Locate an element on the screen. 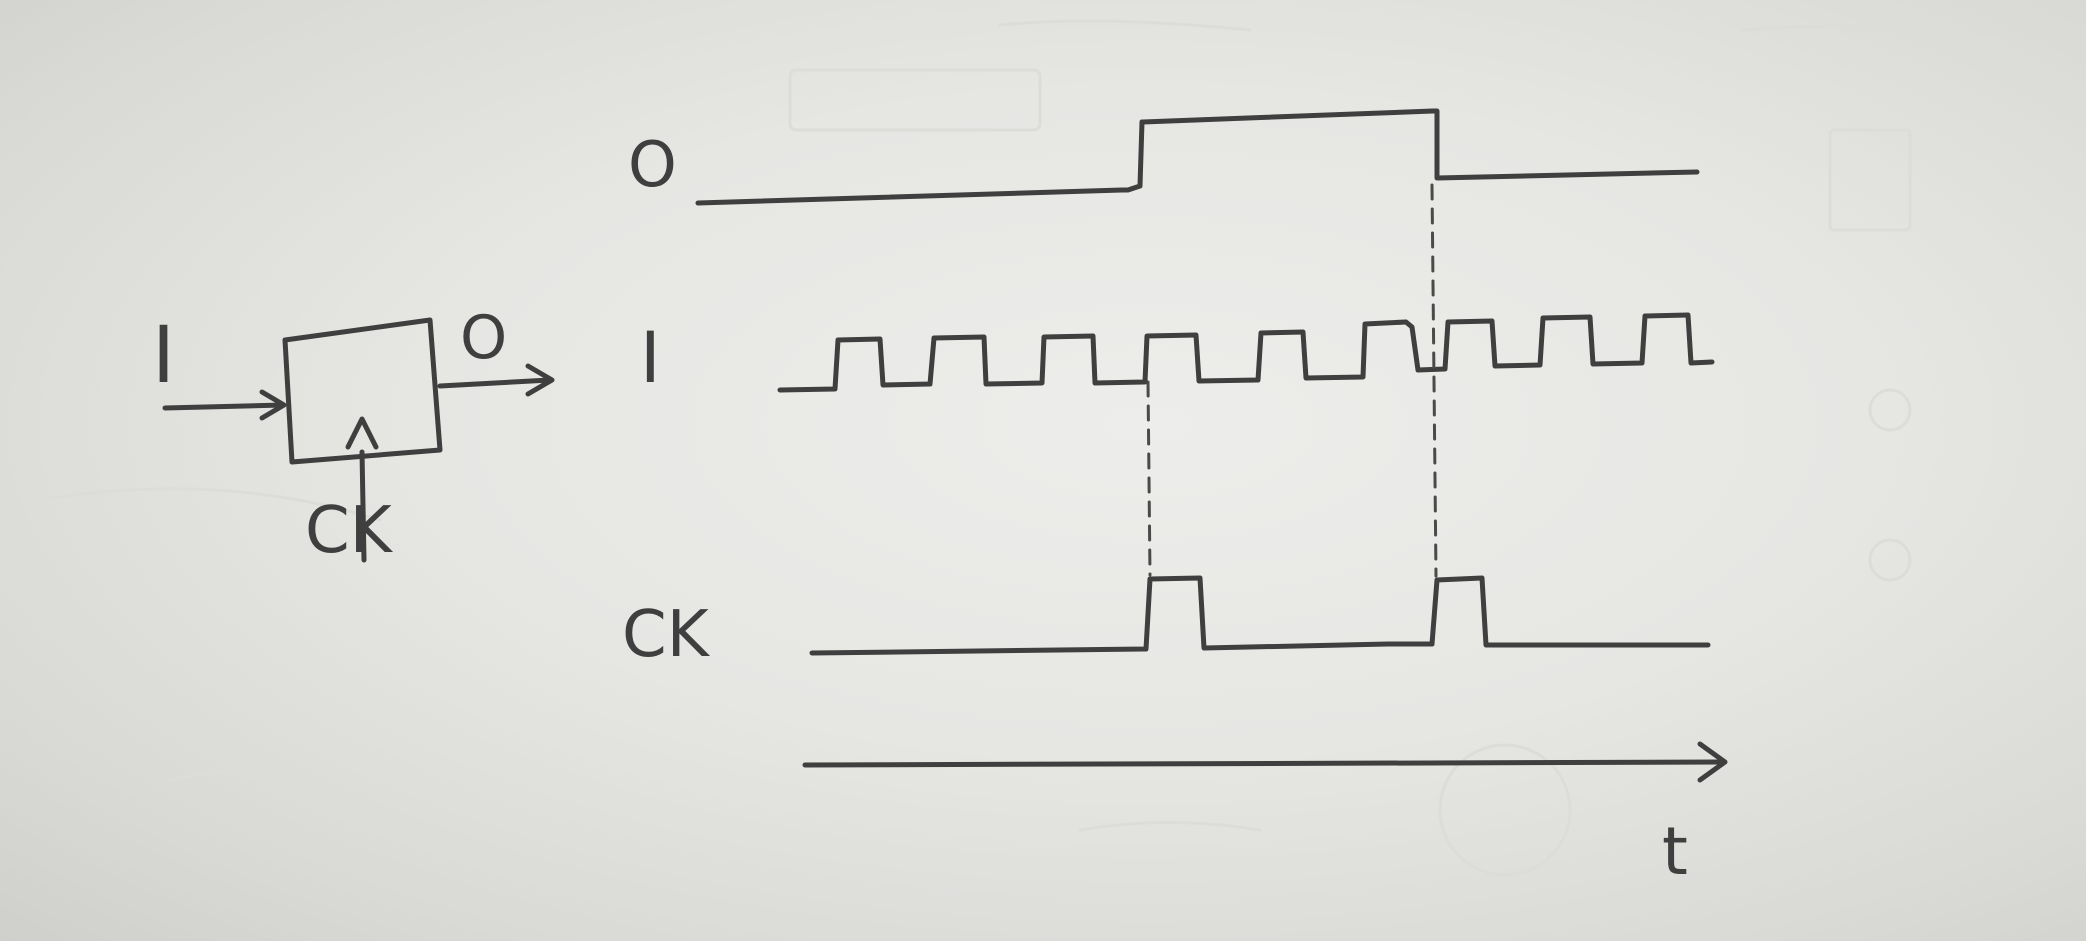 The height and width of the screenshot is (941, 2086). flip-flop-block-diagram: I O CK is located at coordinates (353, 435).